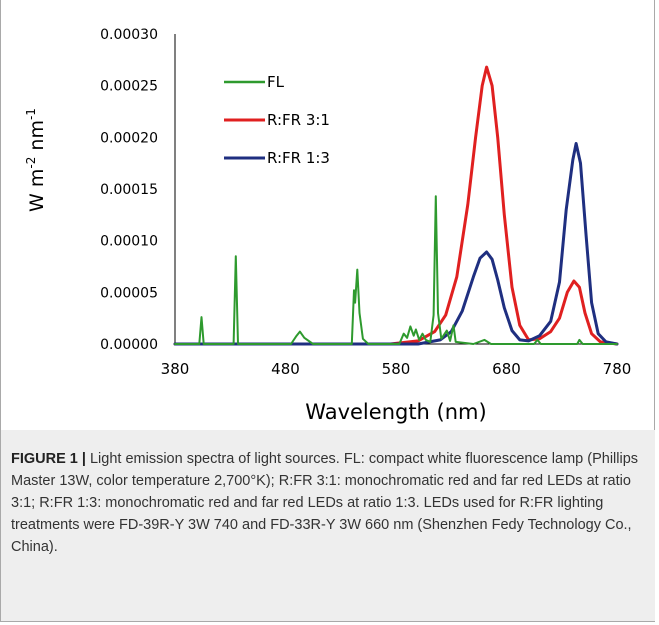  I want to click on x-axis: 380 480 580 680 780, so click(396, 360).